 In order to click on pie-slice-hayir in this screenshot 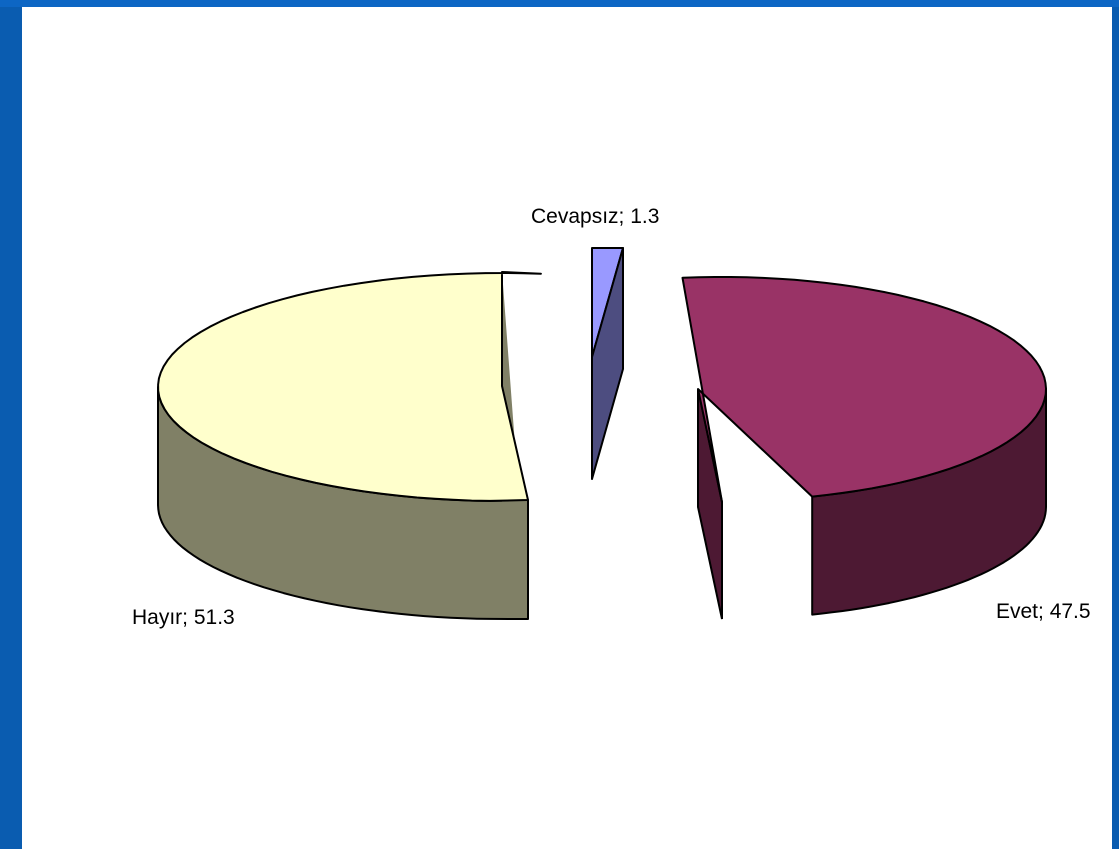, I will do `click(349, 445)`.